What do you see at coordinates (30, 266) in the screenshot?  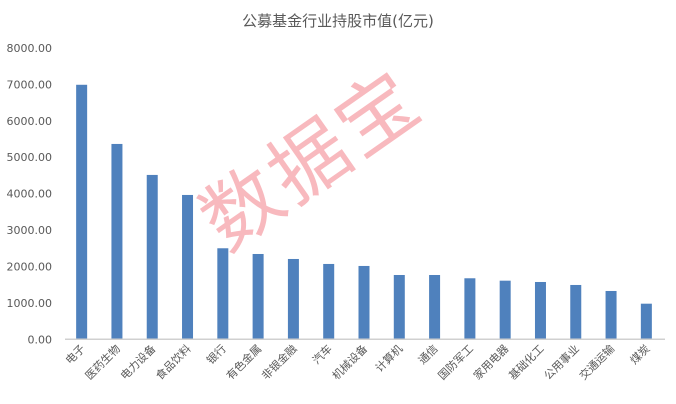 I see `y-tick-label: 2000.00` at bounding box center [30, 266].